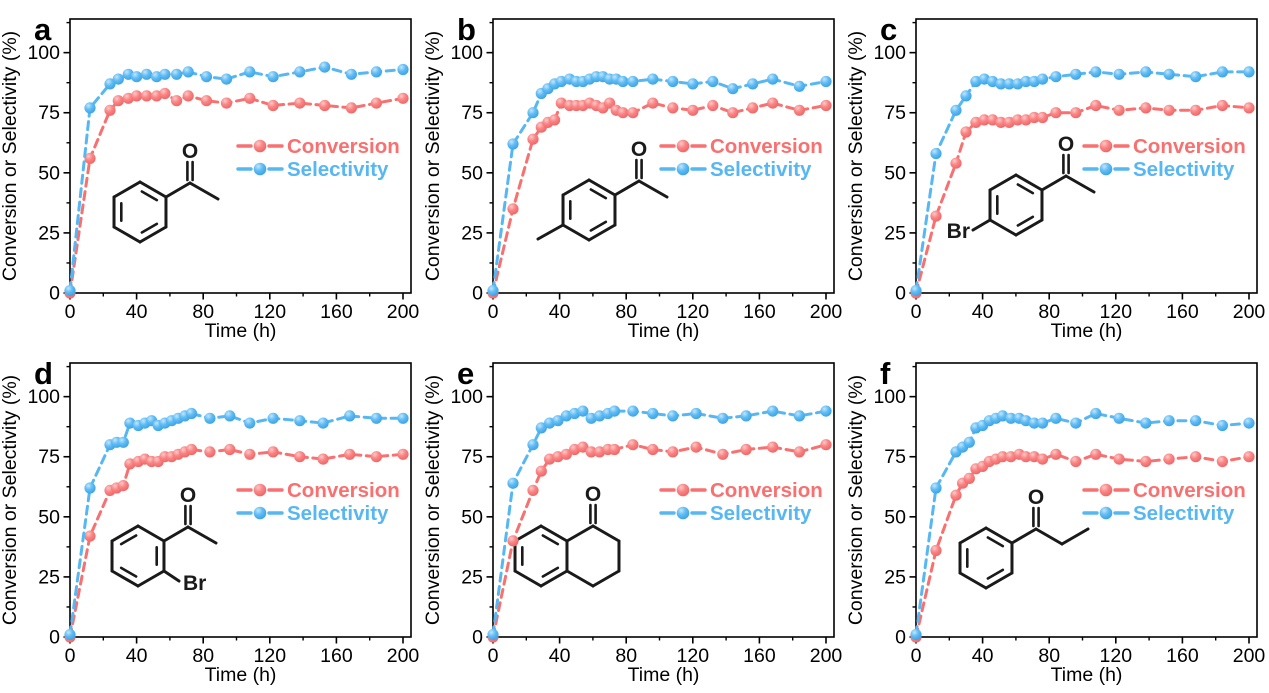 This screenshot has height=693, width=1269. What do you see at coordinates (560, 656) in the screenshot?
I see `x-tick-label: 40` at bounding box center [560, 656].